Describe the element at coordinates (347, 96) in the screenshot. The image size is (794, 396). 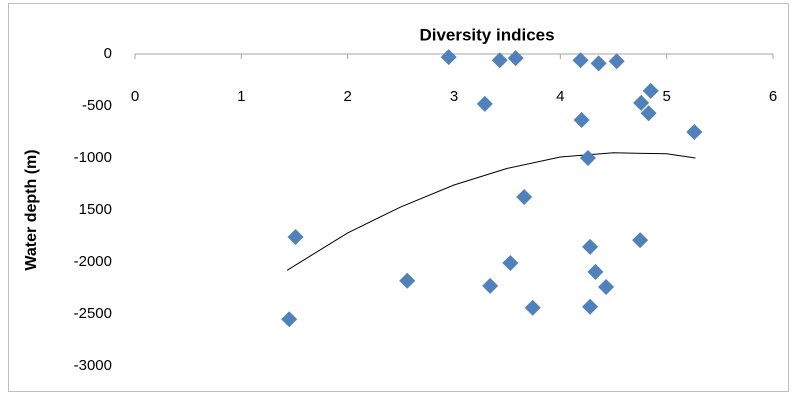
I see `x-tick-label: 2` at that location.